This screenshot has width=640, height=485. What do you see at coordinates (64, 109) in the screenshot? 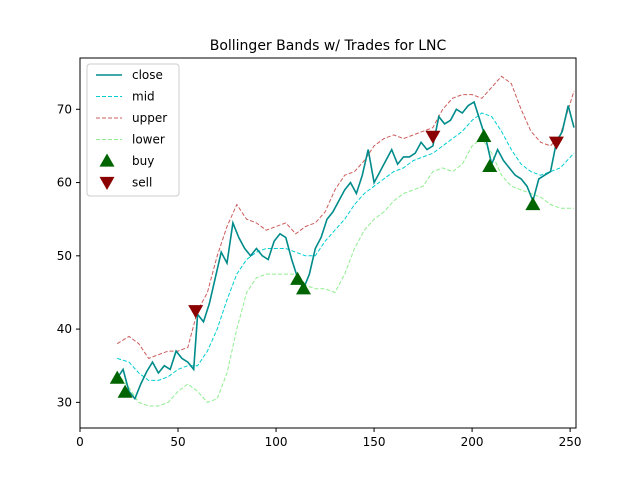
I see `y-tick-label: 70` at bounding box center [64, 109].